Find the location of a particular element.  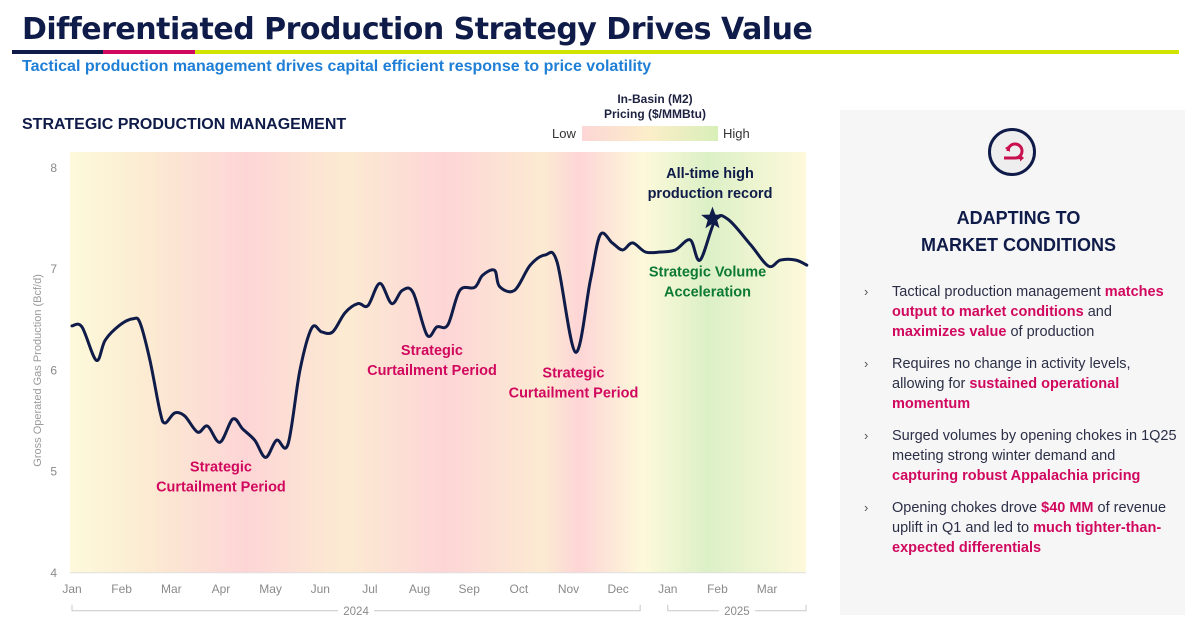

bullet-text: Opening chokes drove is located at coordinates (967, 508).